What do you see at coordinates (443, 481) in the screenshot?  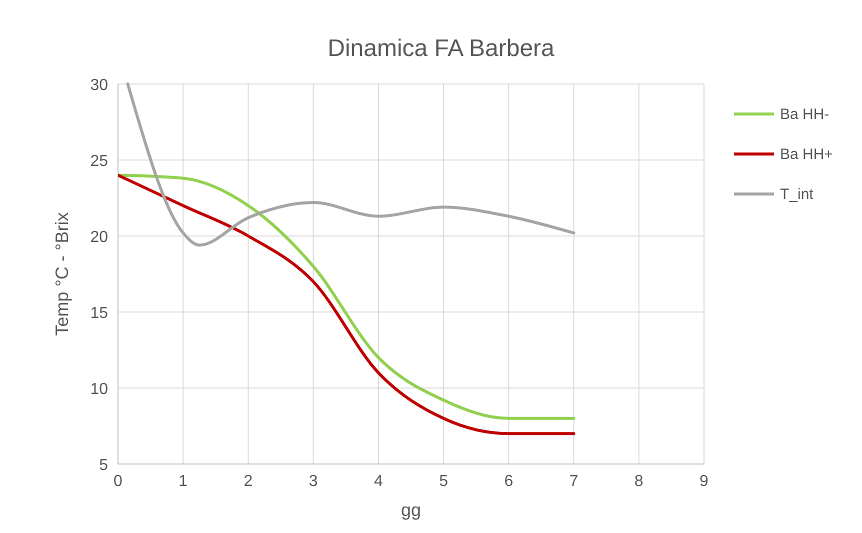 I see `x-tick-label: 5` at bounding box center [443, 481].